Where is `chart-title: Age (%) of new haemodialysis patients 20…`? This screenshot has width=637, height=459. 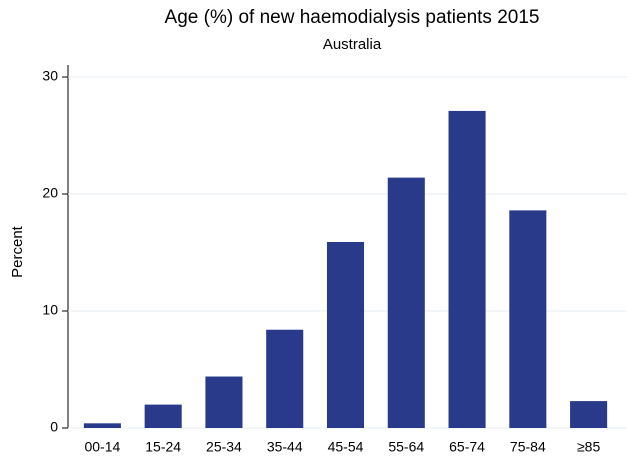
chart-title: Age (%) of new haemodialysis patients 20… is located at coordinates (352, 17).